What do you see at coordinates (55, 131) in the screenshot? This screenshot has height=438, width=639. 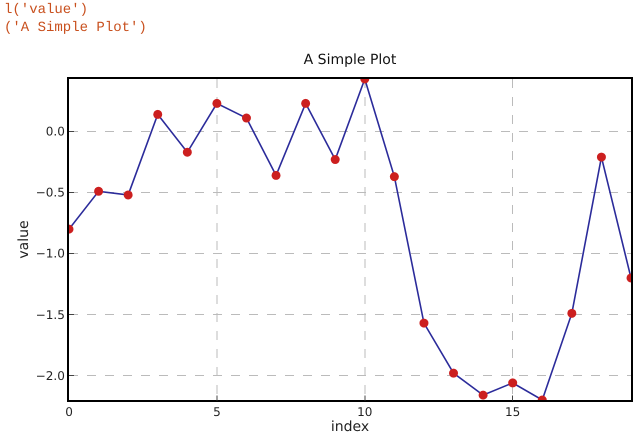 I see `y-tick-label: 0.0` at bounding box center [55, 131].